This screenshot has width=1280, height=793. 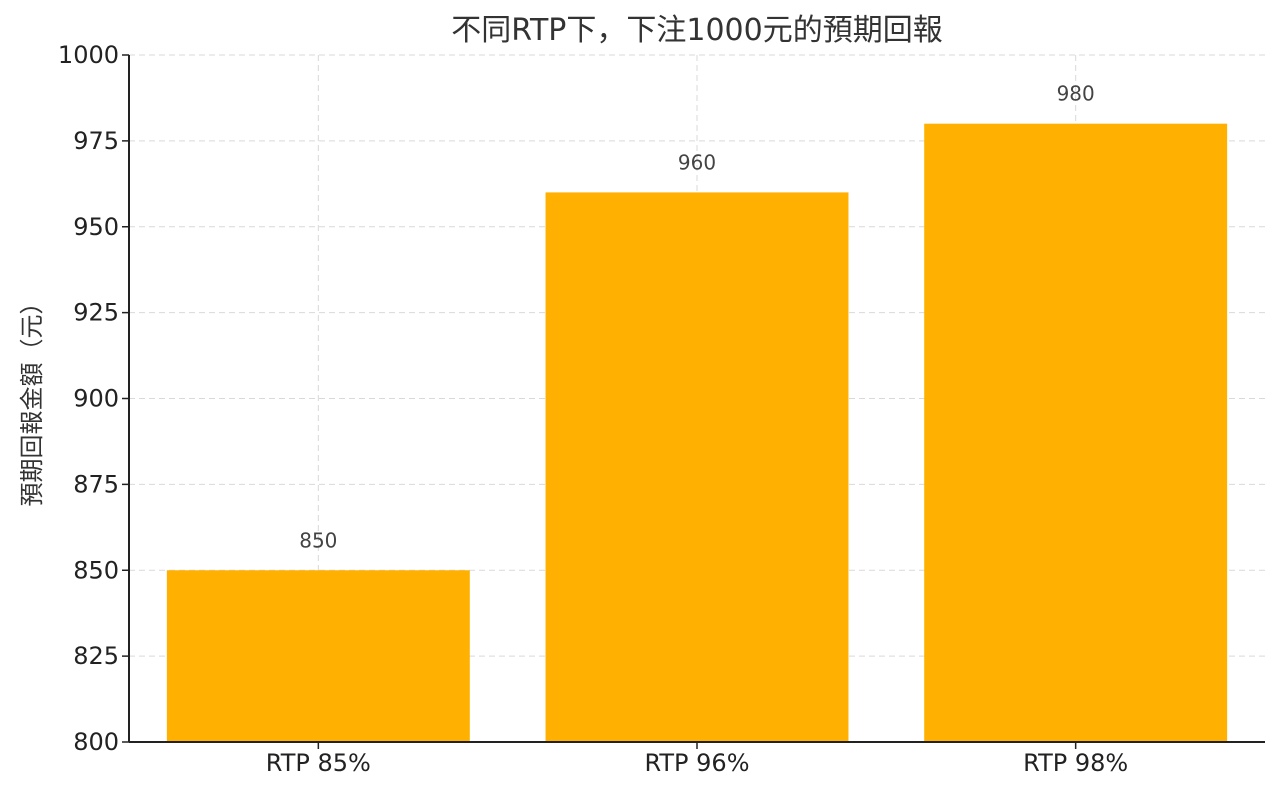 I want to click on y-tick-label: 875, so click(x=96, y=484).